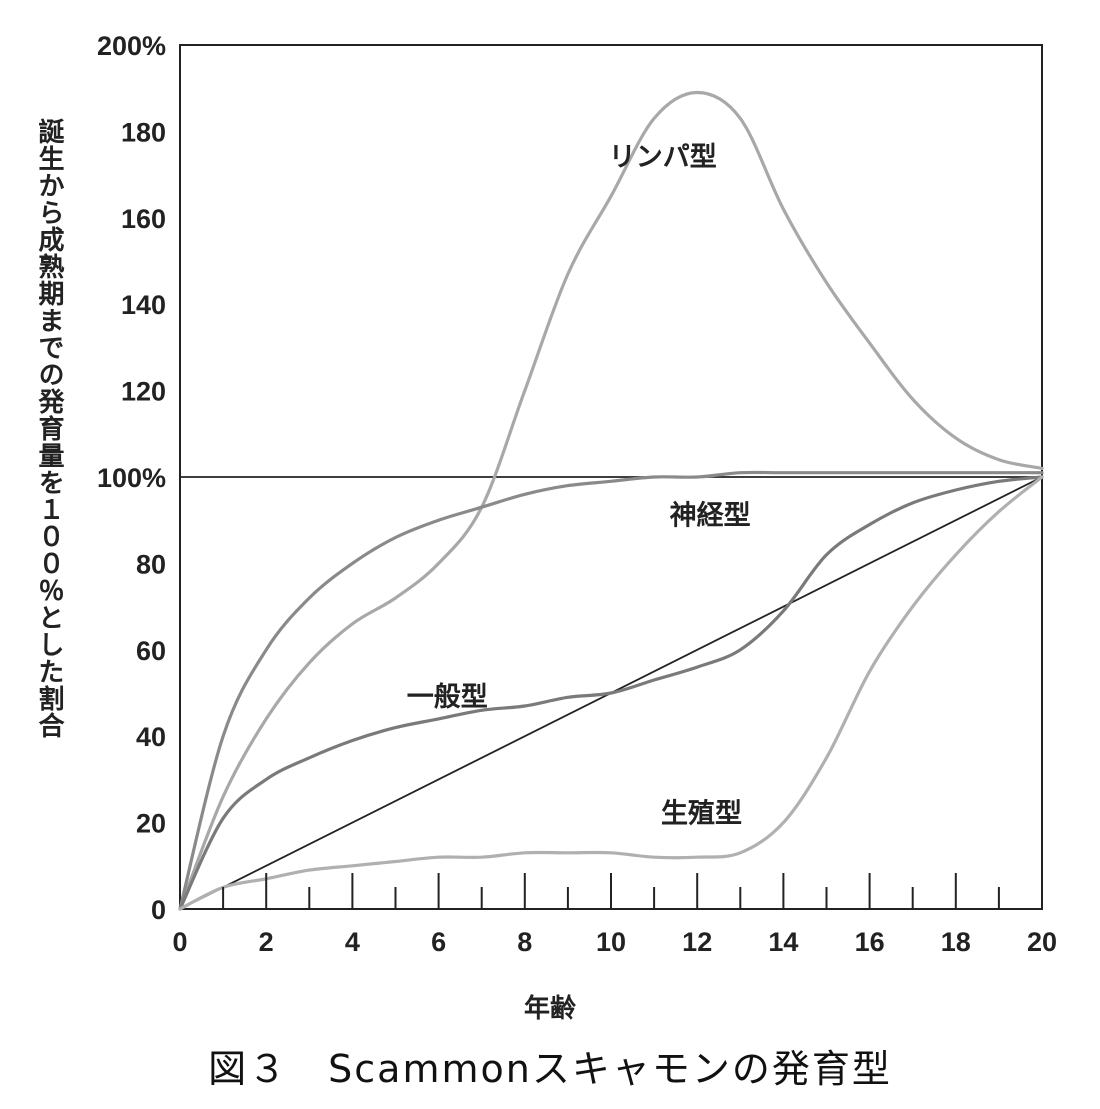 This screenshot has height=1109, width=1100. I want to click on y-tick-label: 40, so click(151, 737).